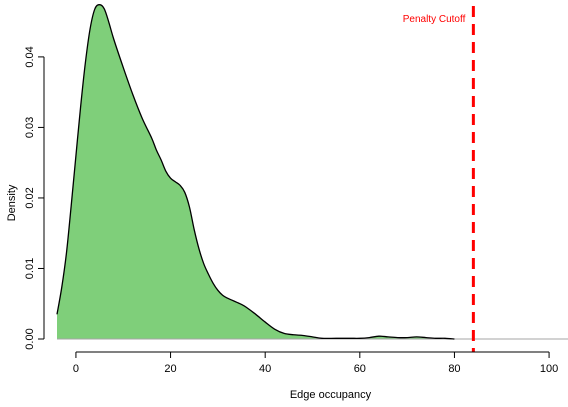 The height and width of the screenshot is (407, 568). I want to click on x-axis-label: Edge occupancy, so click(331, 395).